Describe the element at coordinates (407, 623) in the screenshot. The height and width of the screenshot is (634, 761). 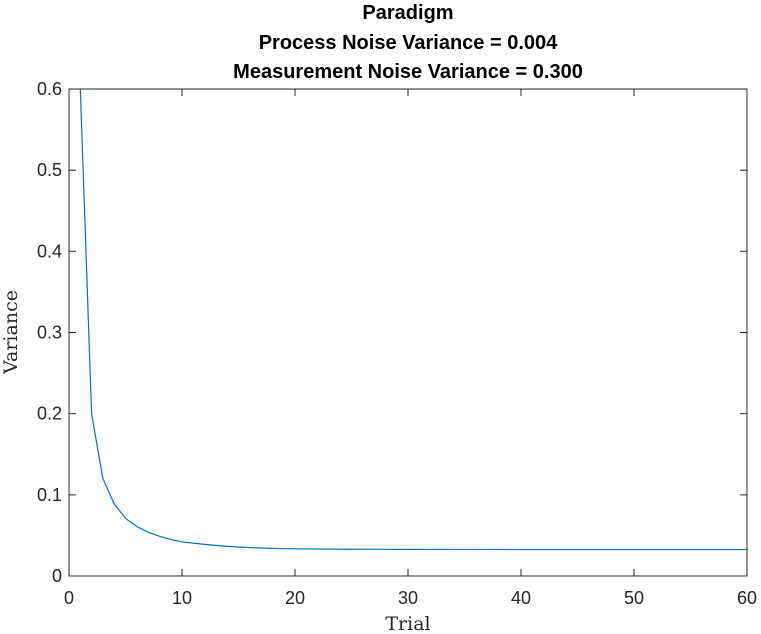
I see `x-axis-label: Trial` at that location.